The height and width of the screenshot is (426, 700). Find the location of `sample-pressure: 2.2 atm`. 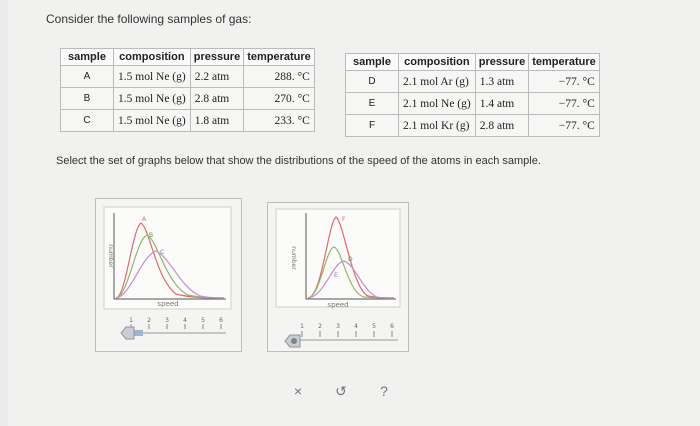

sample-pressure: 2.2 atm is located at coordinates (217, 76).